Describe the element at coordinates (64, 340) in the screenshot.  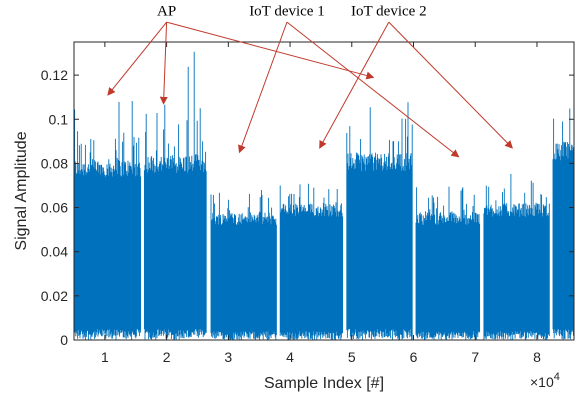
I see `y-tick-label: 0` at that location.